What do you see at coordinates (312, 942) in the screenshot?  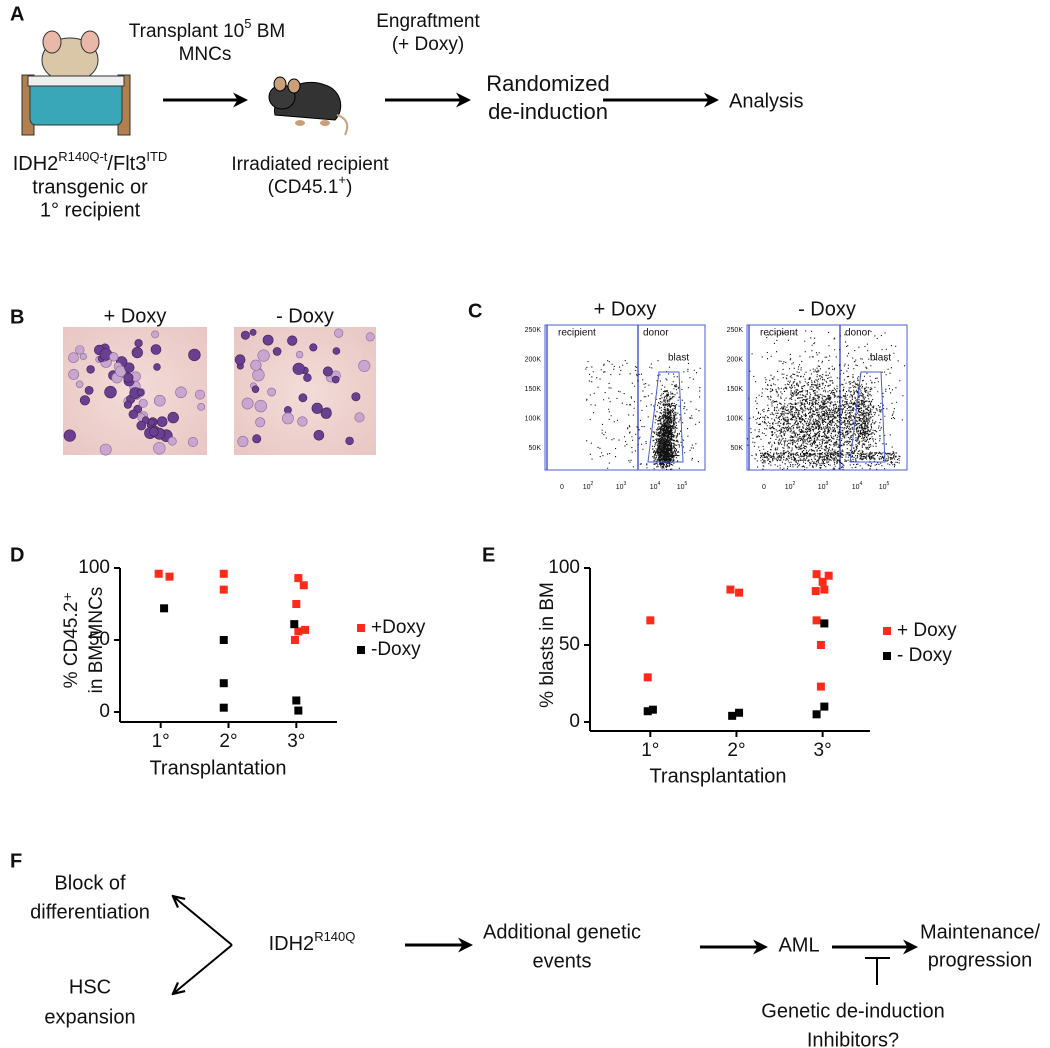 I see `gene-label: IDH2R140Q` at bounding box center [312, 942].